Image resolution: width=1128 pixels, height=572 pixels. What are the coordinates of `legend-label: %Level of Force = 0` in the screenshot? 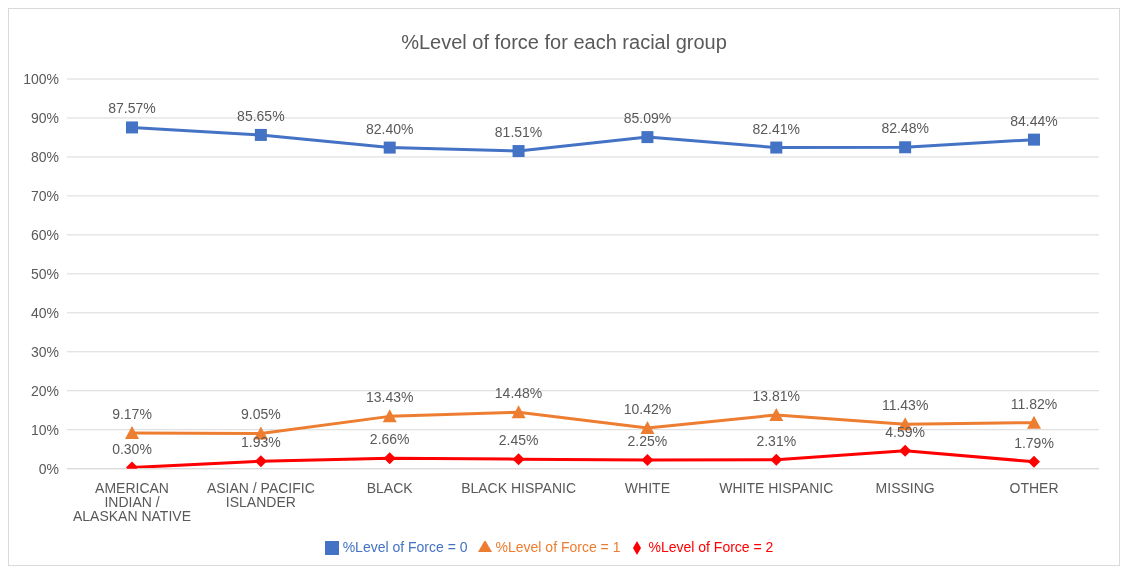 It's located at (405, 546).